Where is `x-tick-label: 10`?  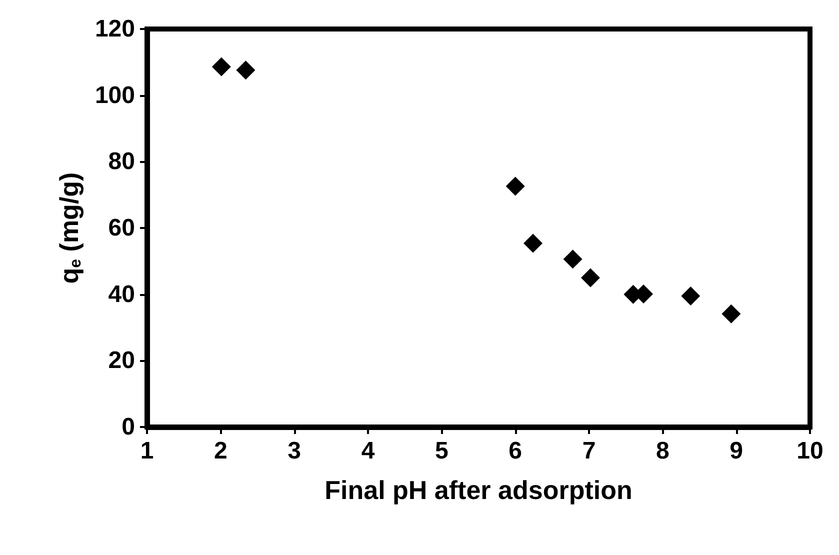 x-tick-label: 10 is located at coordinates (810, 451).